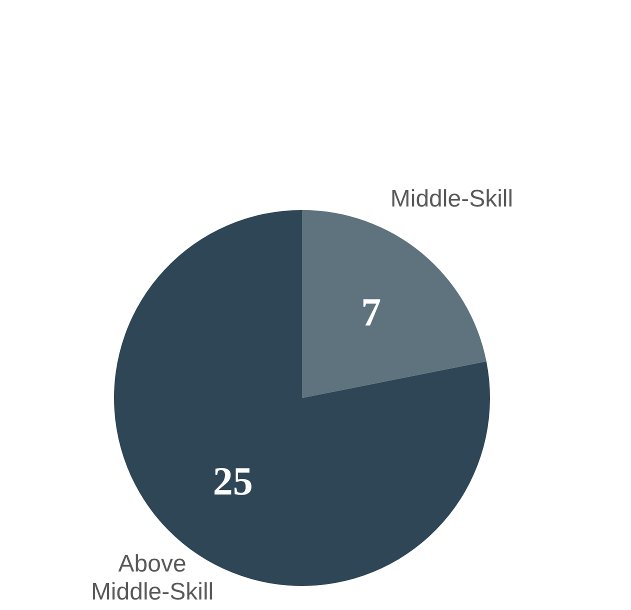  What do you see at coordinates (232, 481) in the screenshot?
I see `data-label: 25` at bounding box center [232, 481].